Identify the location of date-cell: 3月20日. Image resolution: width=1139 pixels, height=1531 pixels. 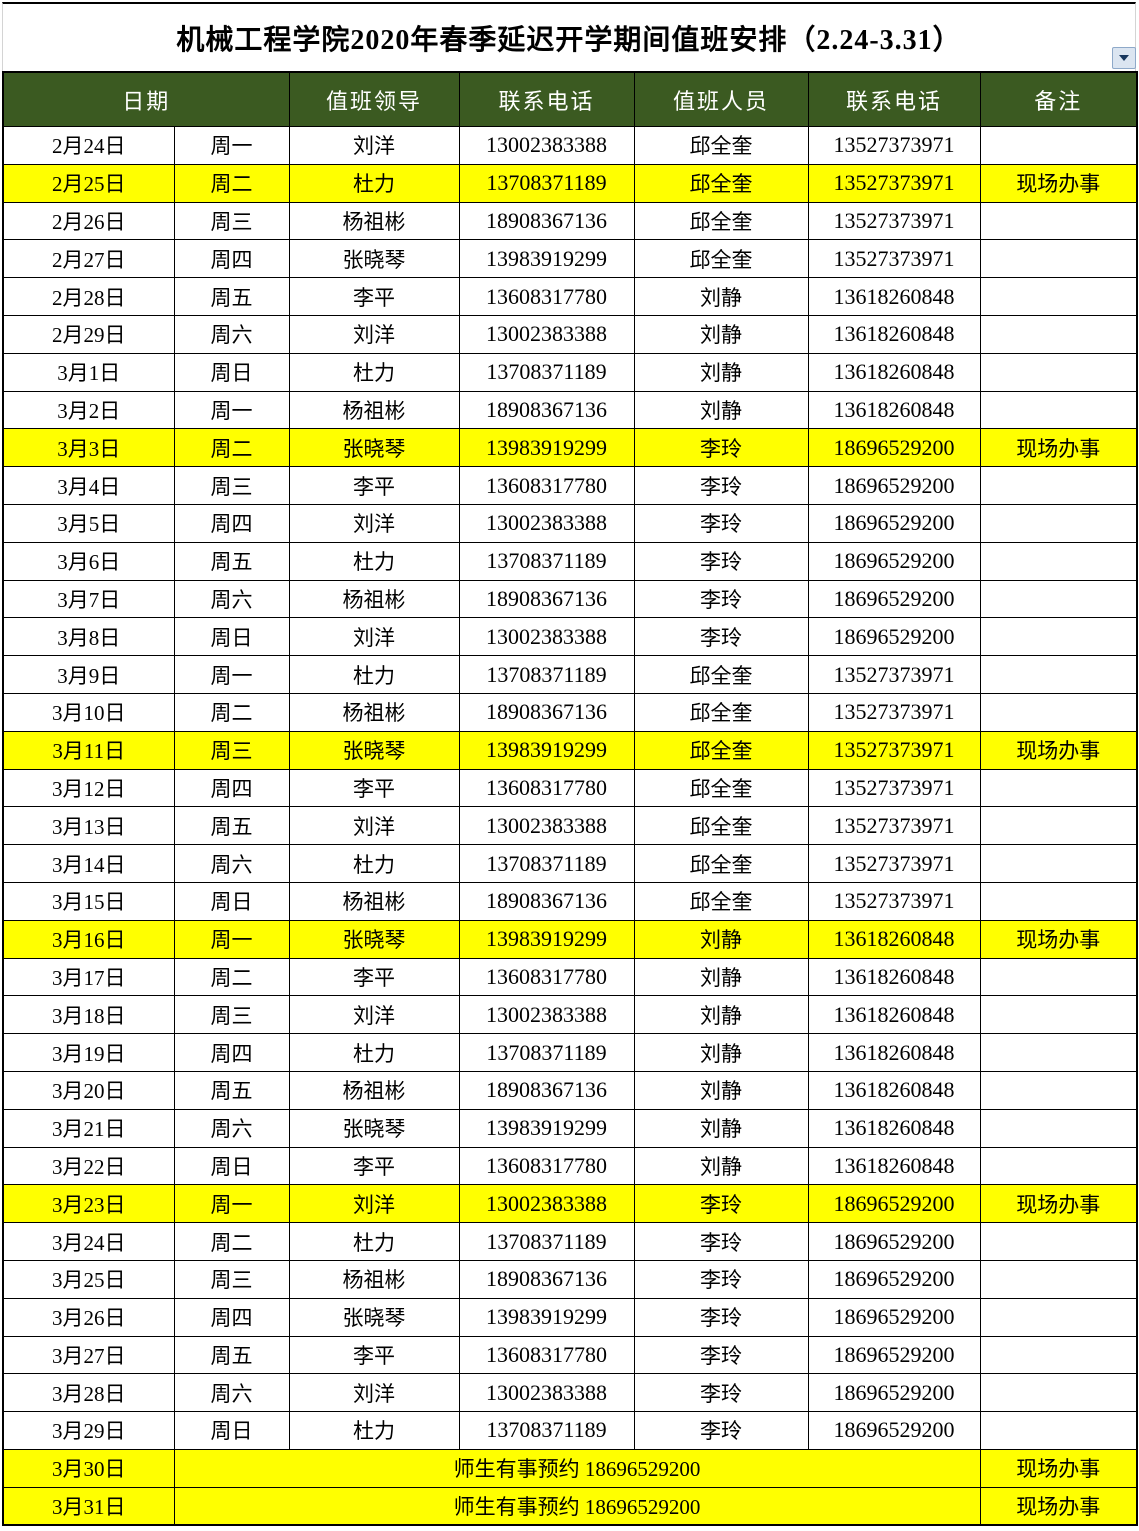
(88, 1090).